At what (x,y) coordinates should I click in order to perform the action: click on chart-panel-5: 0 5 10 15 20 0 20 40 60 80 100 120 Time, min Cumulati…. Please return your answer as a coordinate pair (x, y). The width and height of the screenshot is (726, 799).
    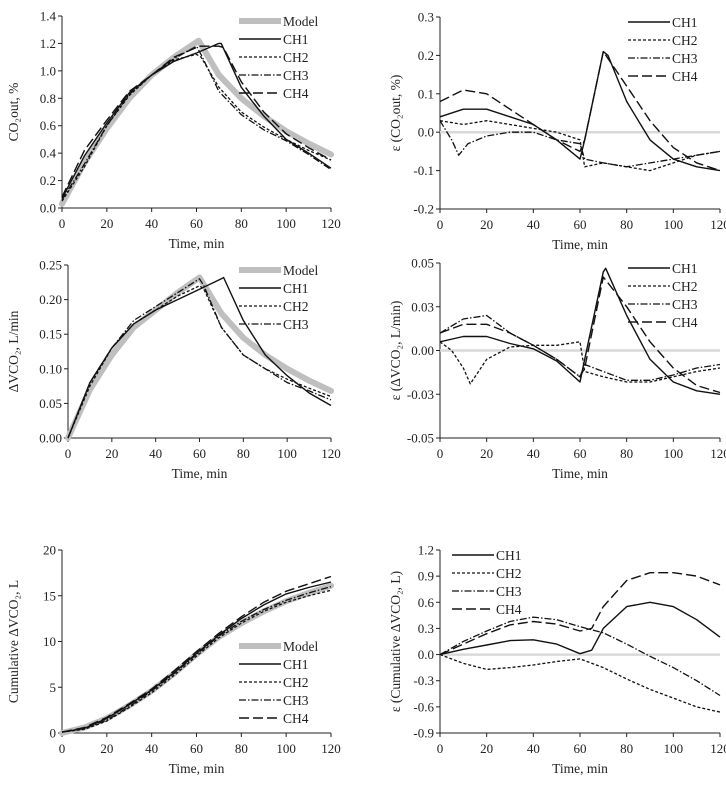
    Looking at the image, I should click on (173, 660).